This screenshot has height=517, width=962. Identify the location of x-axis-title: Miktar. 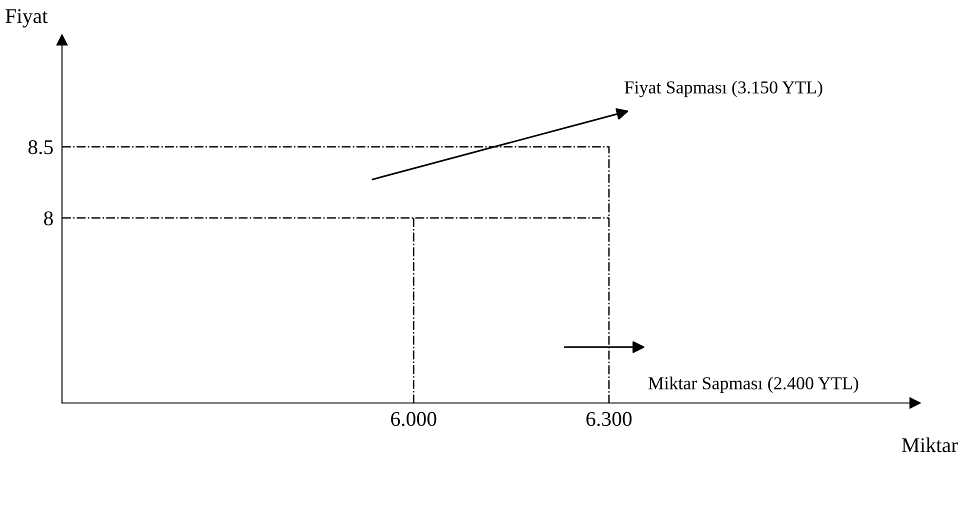
(930, 445).